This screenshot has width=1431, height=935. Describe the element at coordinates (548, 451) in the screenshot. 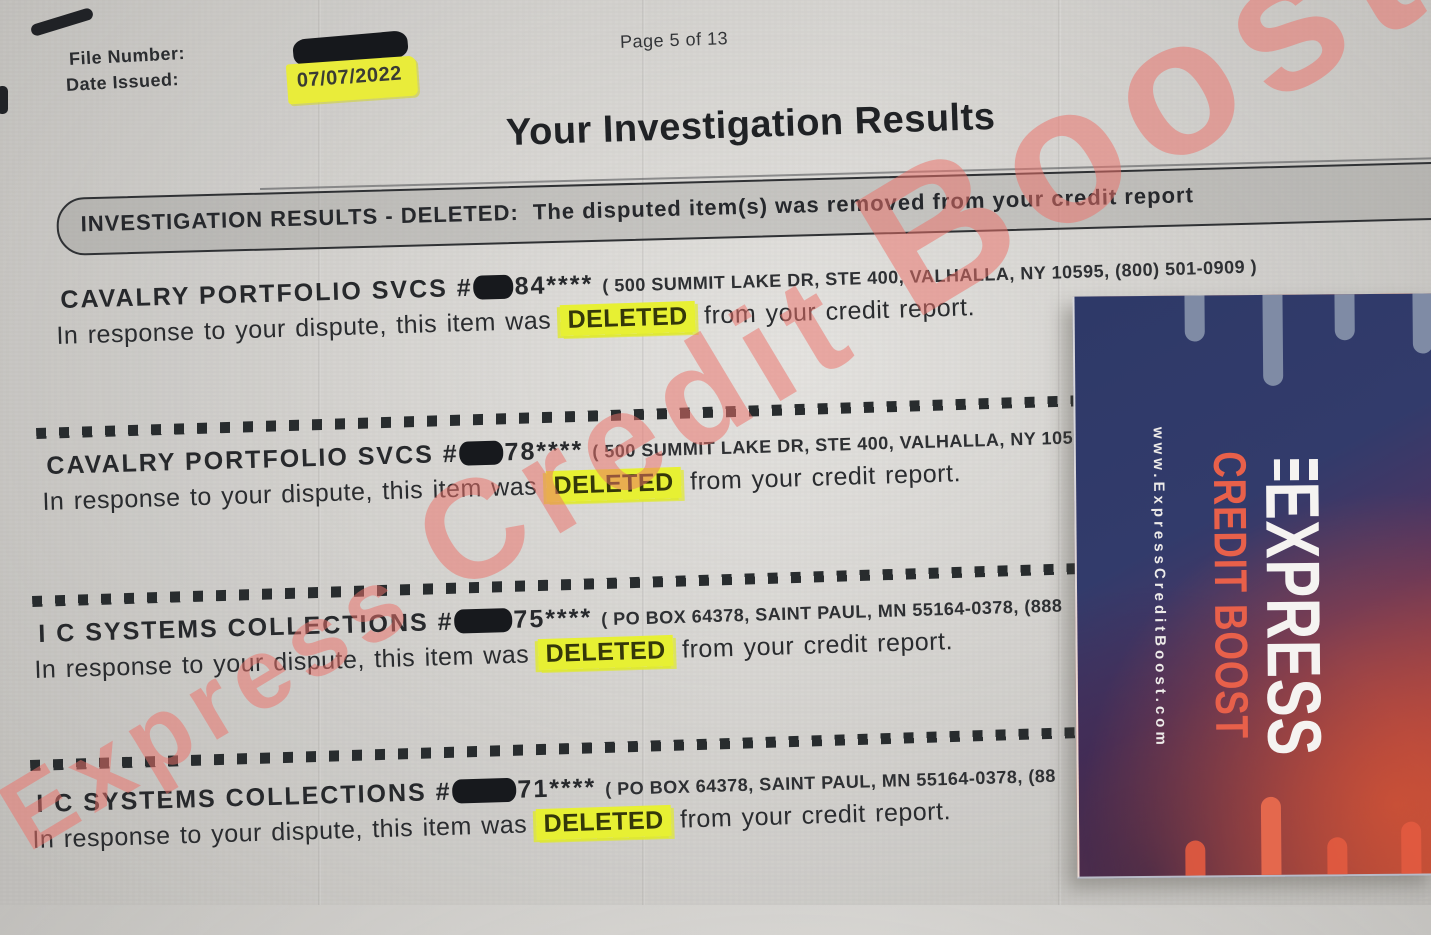

I see `account-suffix: 78****` at that location.